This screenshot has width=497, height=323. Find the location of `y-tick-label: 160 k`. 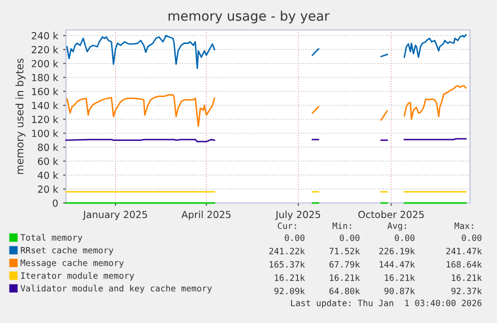

y-tick-label: 160 k is located at coordinates (45, 92).